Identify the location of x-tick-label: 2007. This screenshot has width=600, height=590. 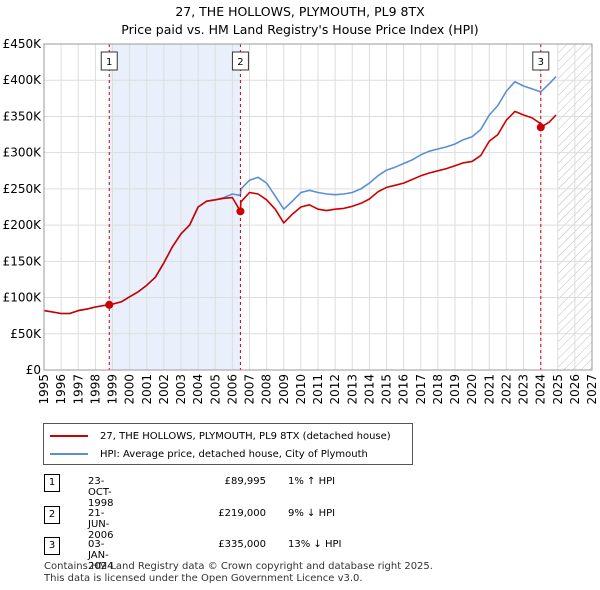
(250, 389).